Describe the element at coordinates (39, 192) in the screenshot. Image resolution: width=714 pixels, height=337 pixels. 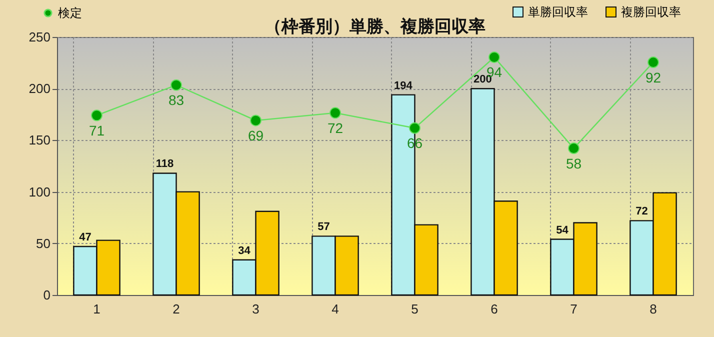
I see `y-tick-label: 100` at that location.